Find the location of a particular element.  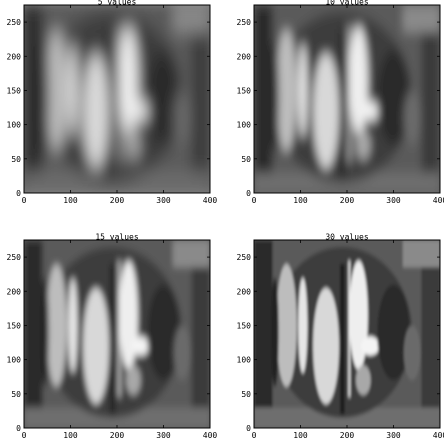

panel-title: 10 values is located at coordinates (347, 3).